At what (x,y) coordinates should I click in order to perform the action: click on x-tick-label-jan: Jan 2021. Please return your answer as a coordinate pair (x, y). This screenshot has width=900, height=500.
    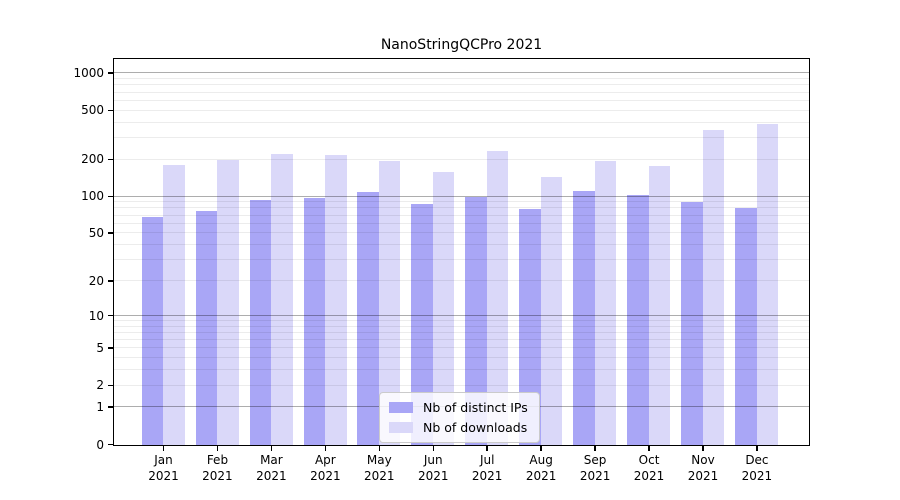
    Looking at the image, I should click on (163, 468).